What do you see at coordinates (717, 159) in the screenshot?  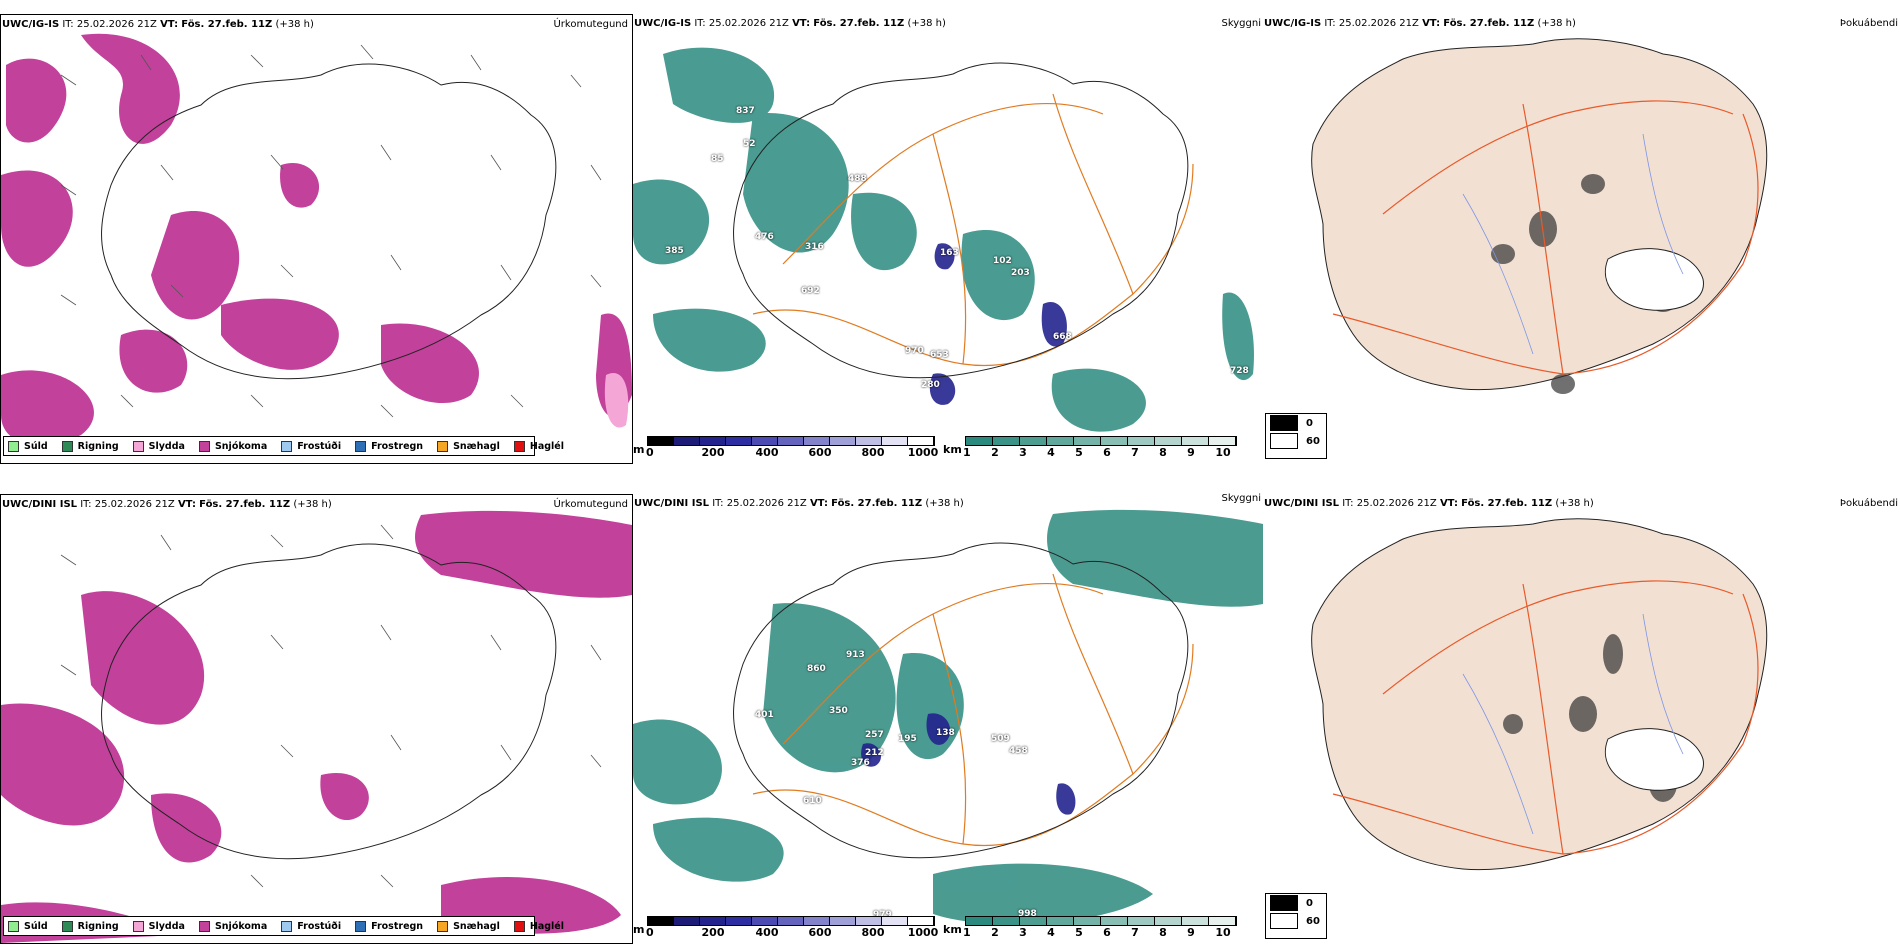 I see `ceiling-label: 85` at bounding box center [717, 159].